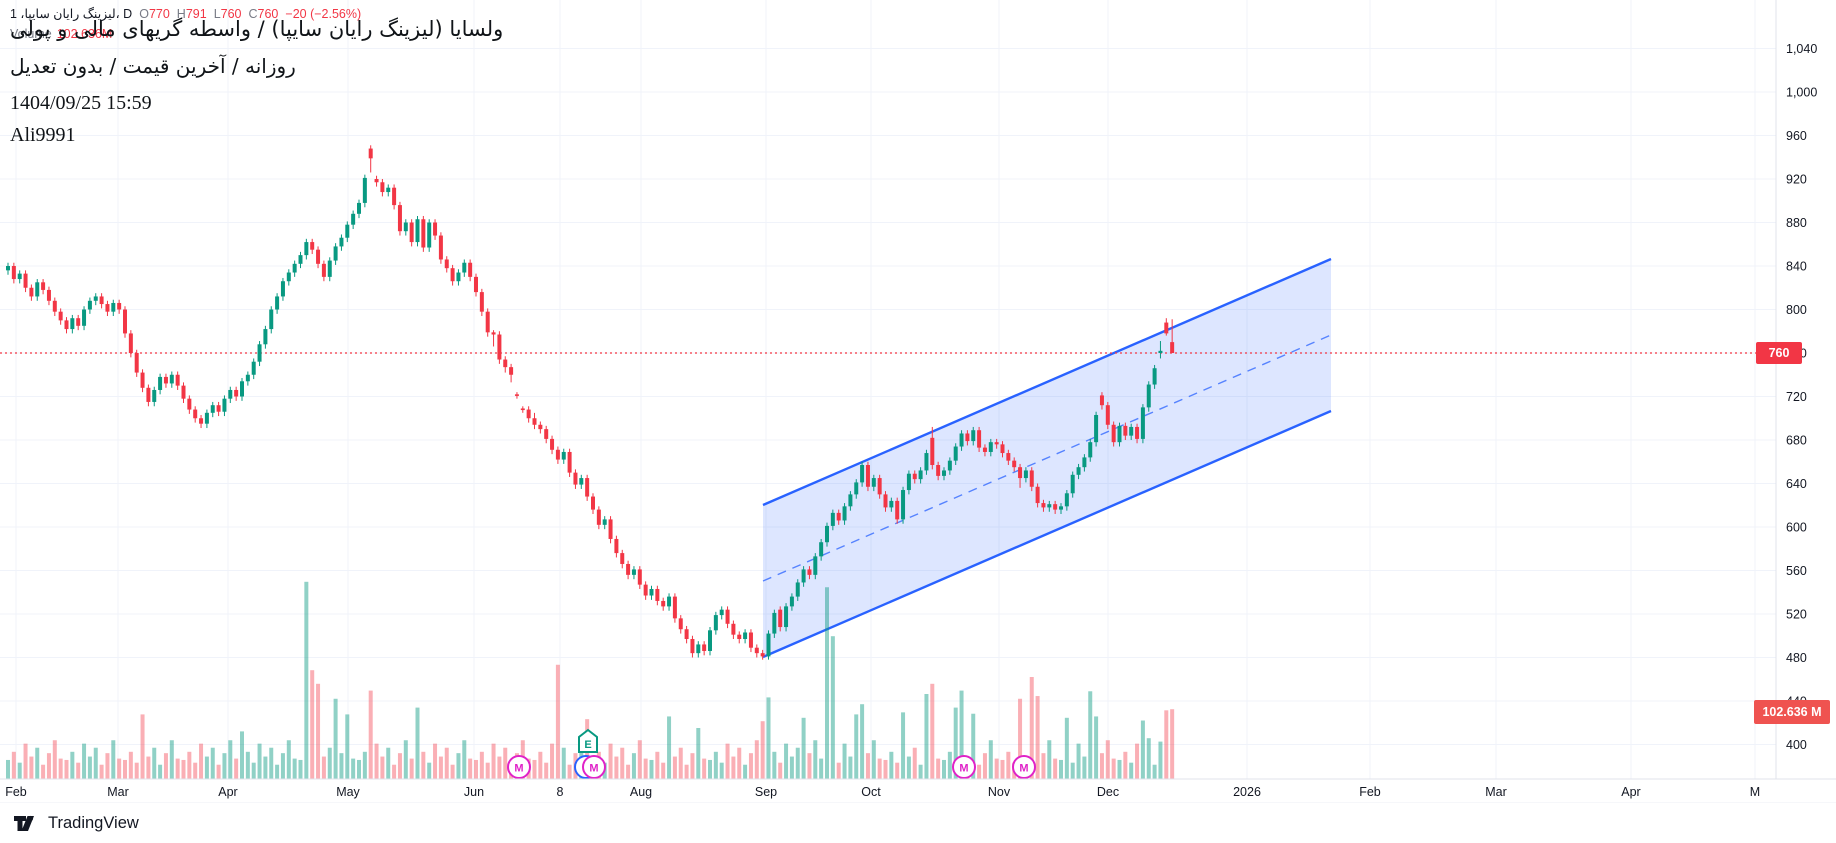 Image resolution: width=1836 pixels, height=843 pixels. What do you see at coordinates (1796, 528) in the screenshot?
I see `price-axis-label: 600` at bounding box center [1796, 528].